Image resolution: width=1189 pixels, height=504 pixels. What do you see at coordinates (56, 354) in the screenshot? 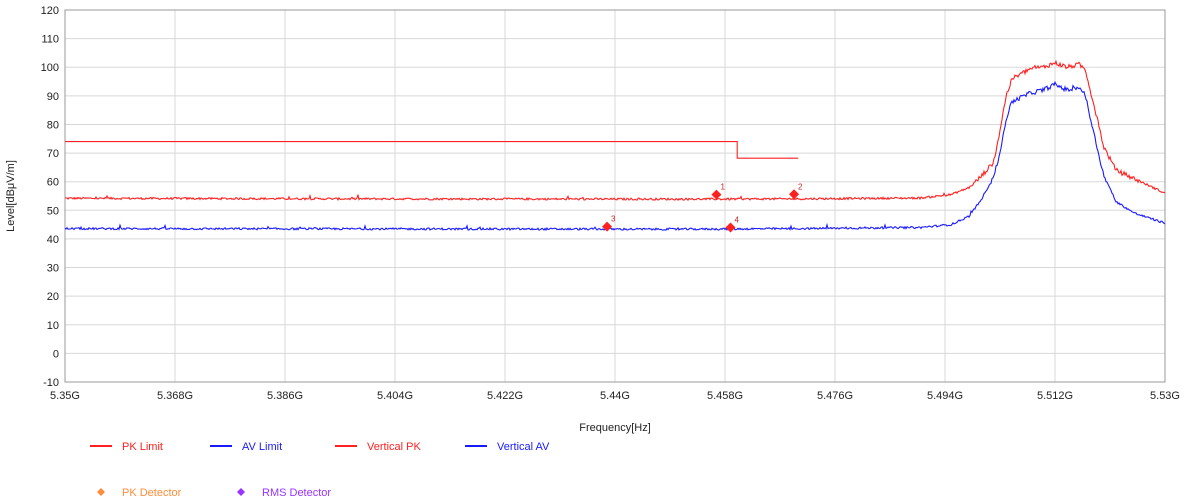
I see `y-tick-label: 0` at bounding box center [56, 354].